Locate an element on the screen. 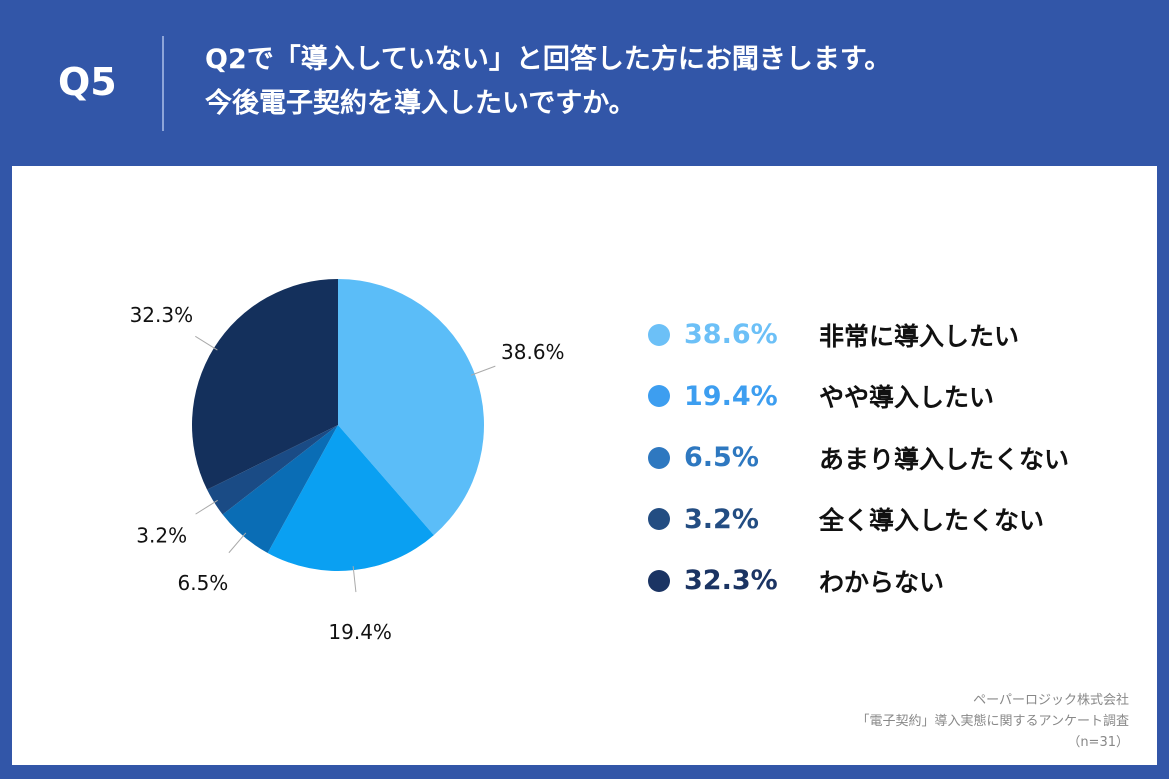 The height and width of the screenshot is (779, 1169). legend-percent: 32.3% is located at coordinates (731, 581).